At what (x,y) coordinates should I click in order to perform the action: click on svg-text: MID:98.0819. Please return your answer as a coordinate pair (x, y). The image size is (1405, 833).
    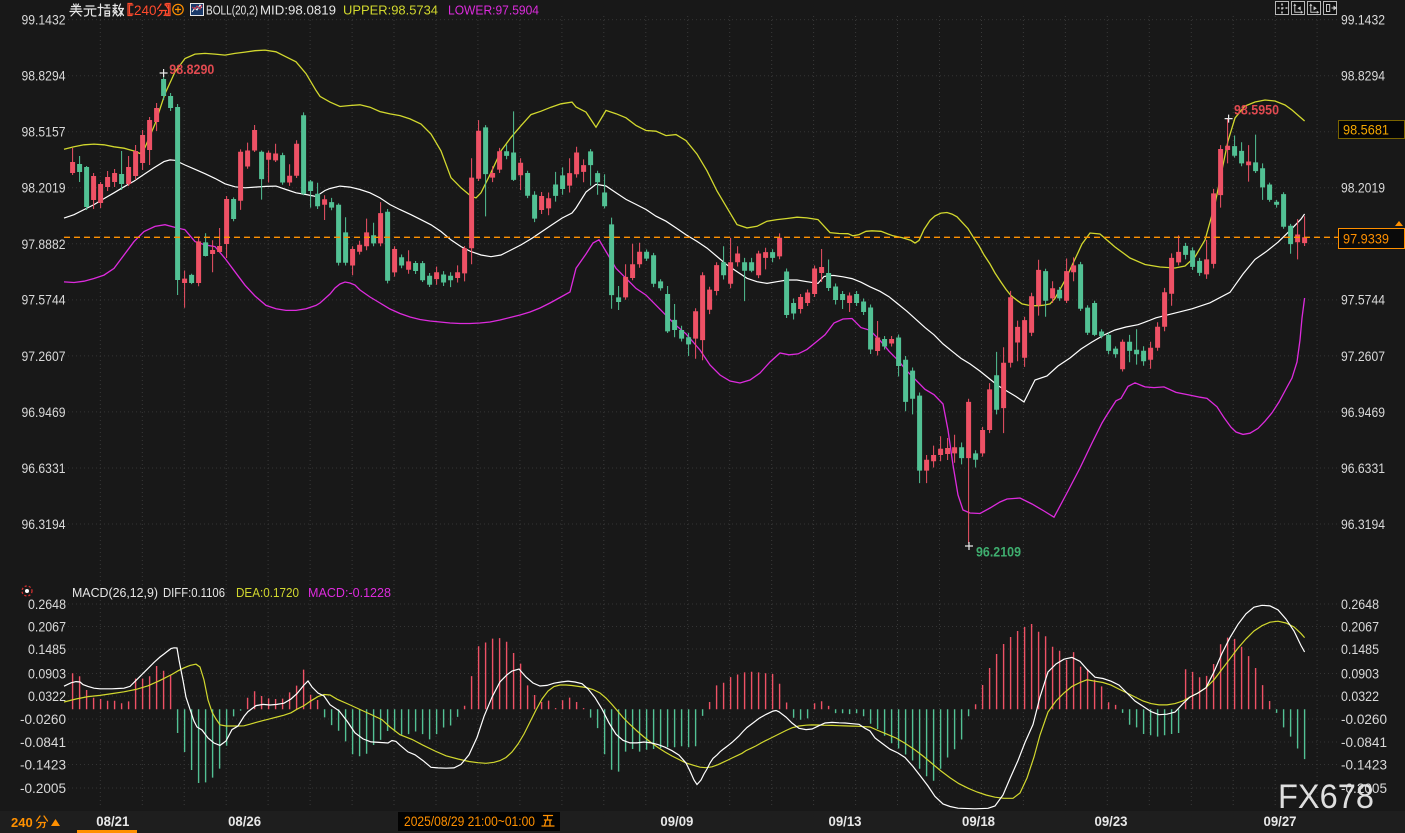
    Looking at the image, I should click on (298, 10).